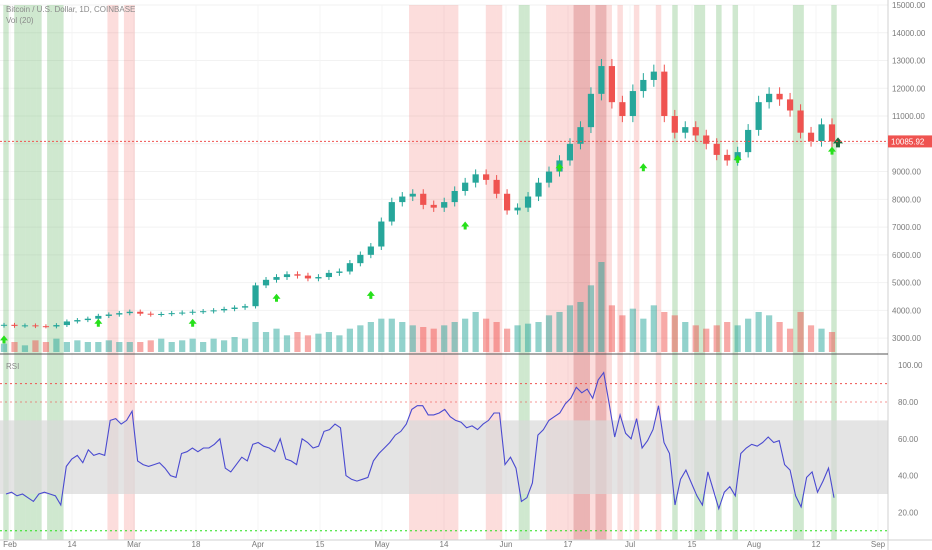  What do you see at coordinates (878, 544) in the screenshot?
I see `time-tick-label: Sep` at bounding box center [878, 544].